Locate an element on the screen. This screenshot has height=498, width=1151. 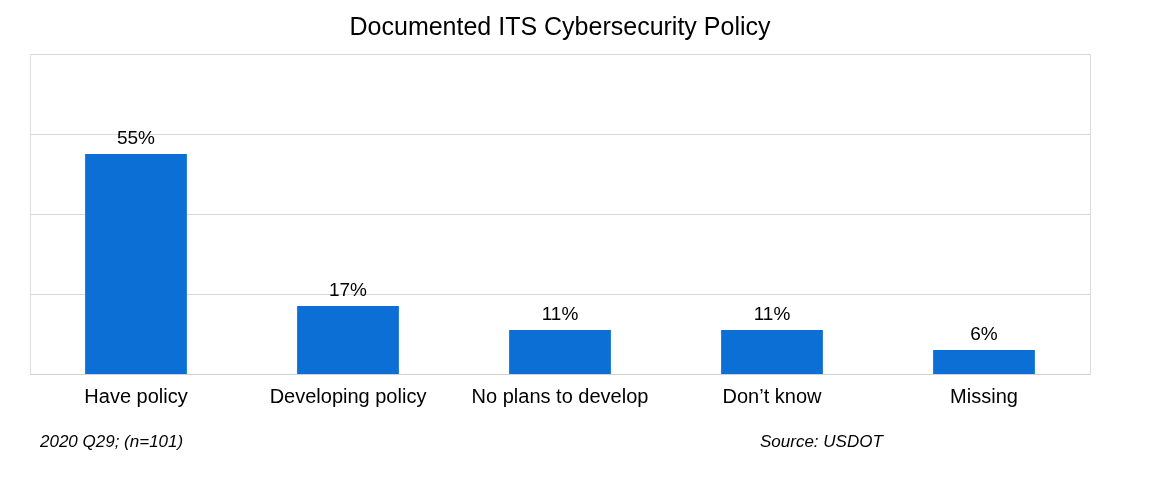
data-label: 6% is located at coordinates (984, 333).